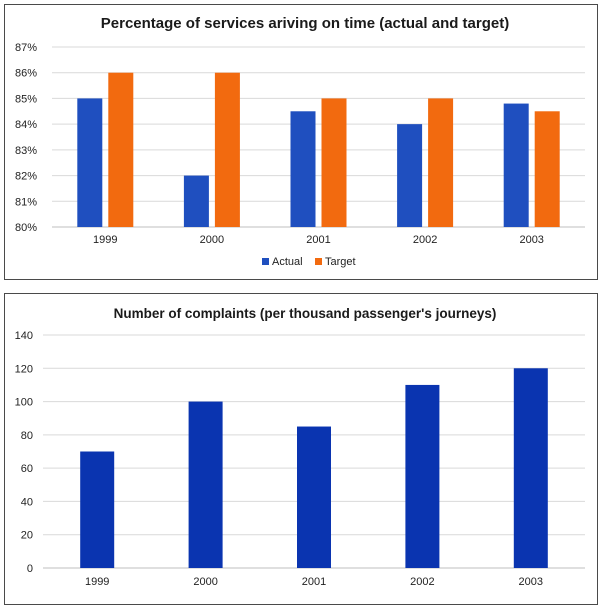 The width and height of the screenshot is (605, 609). I want to click on y-tick-label: 83%, so click(26, 151).